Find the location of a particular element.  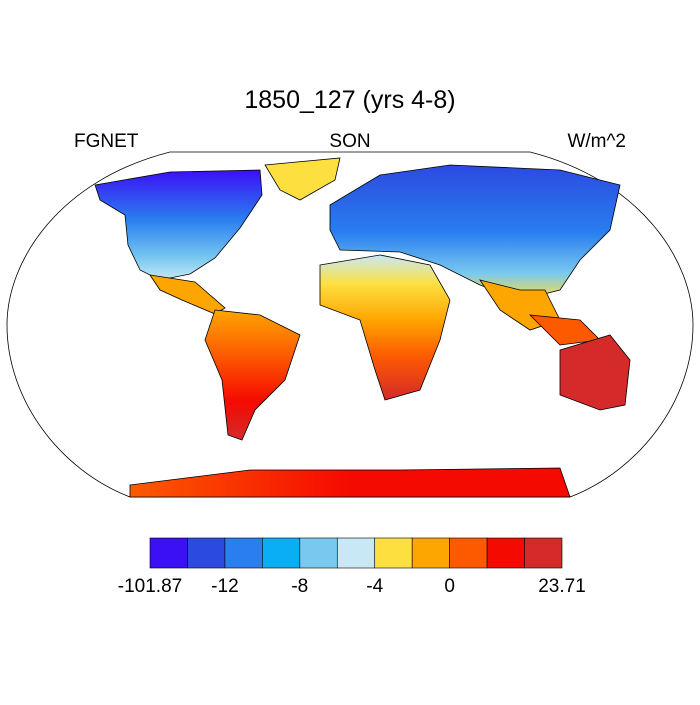

colorbar-label: -101.87 is located at coordinates (150, 586).